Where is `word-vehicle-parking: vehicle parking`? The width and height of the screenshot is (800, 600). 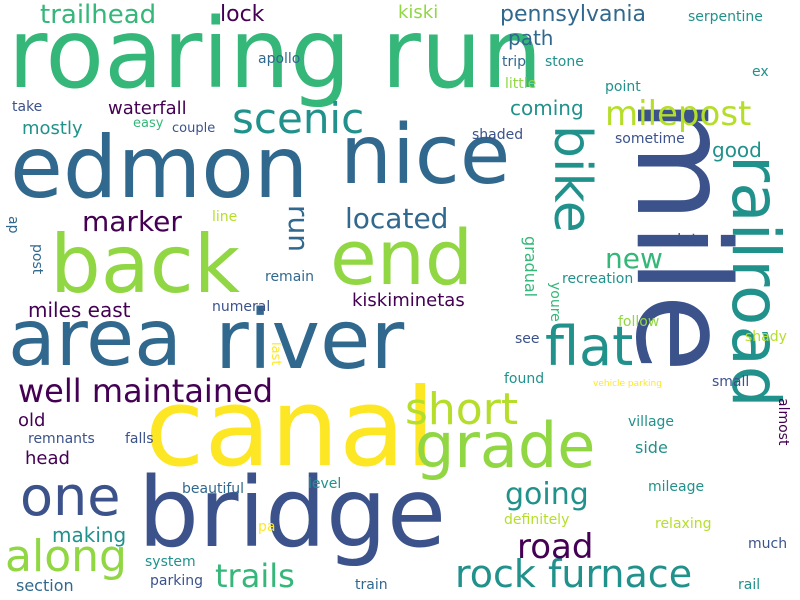
word-vehicle-parking: vehicle parking is located at coordinates (627, 384).